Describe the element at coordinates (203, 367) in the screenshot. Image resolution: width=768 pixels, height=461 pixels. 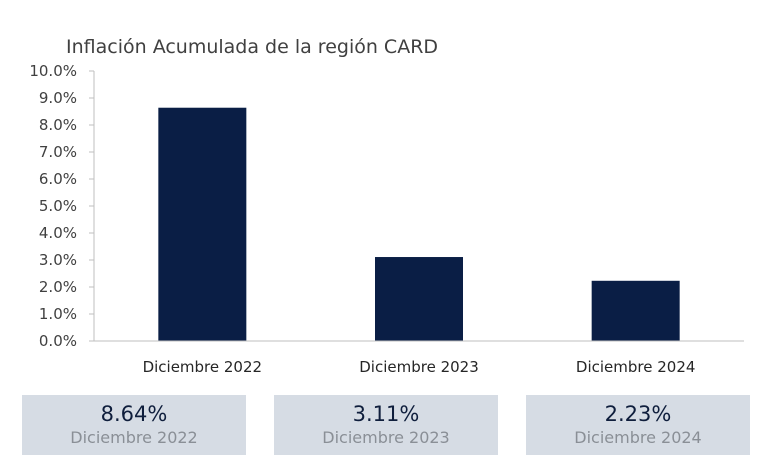
I see `x-tick-label: Diciembre 2022` at that location.